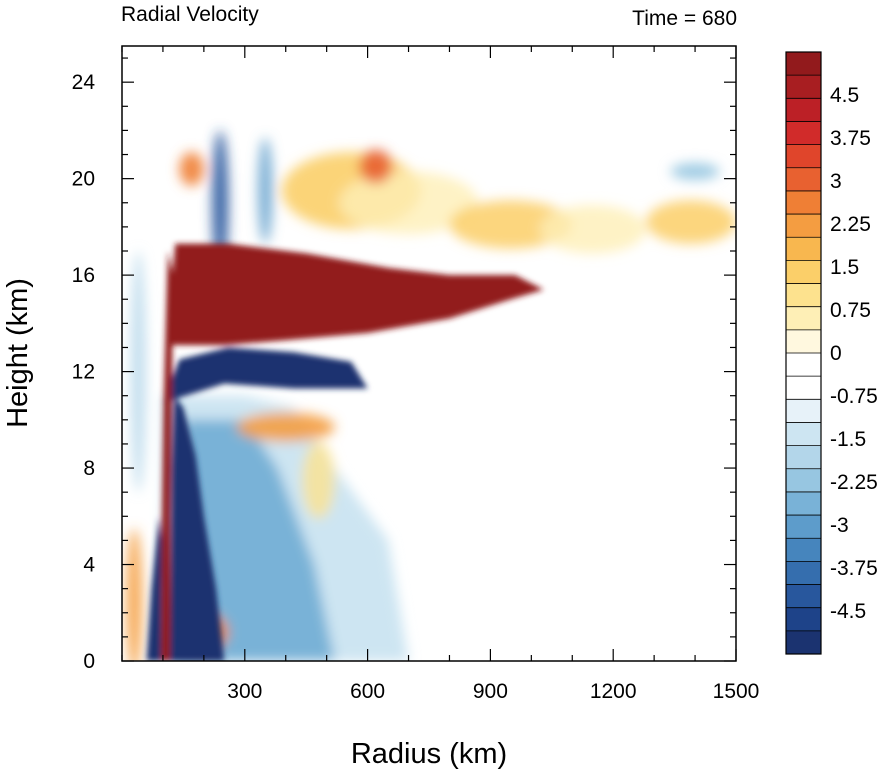 This screenshot has height=774, width=895. I want to click on colorbar-label: -2.25, so click(854, 482).